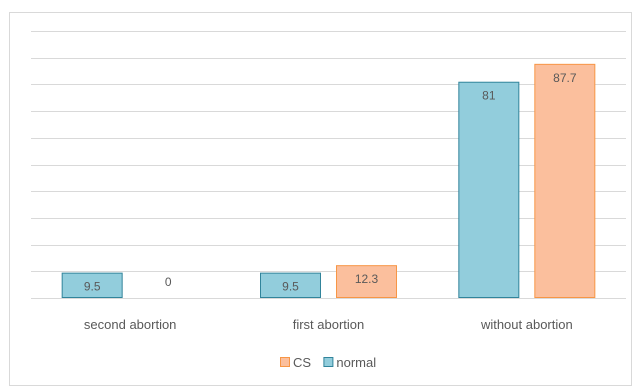 The image size is (634, 388). Describe the element at coordinates (526, 324) in the screenshot. I see `x-tick-label-2: without abortion` at that location.